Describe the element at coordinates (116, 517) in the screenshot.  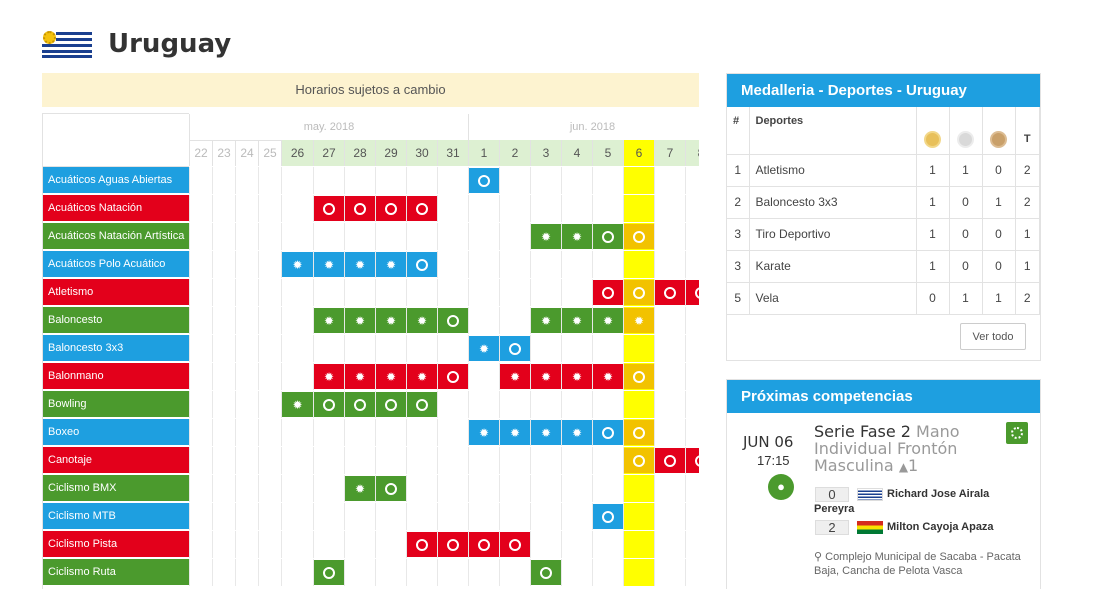
I see `sport-label: Ciclismo MTB` at that location.